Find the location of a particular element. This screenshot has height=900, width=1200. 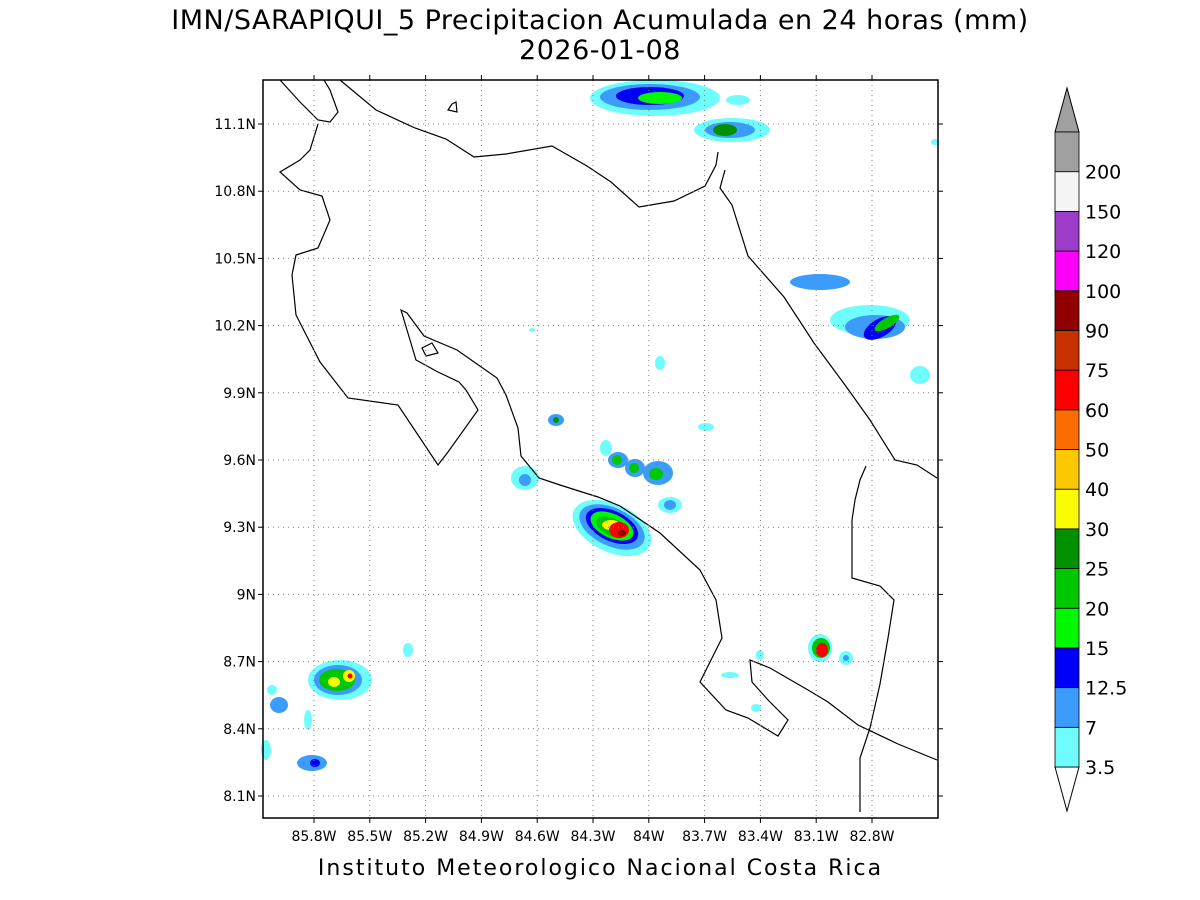

lat-tick-label: 10.5N is located at coordinates (235, 259).